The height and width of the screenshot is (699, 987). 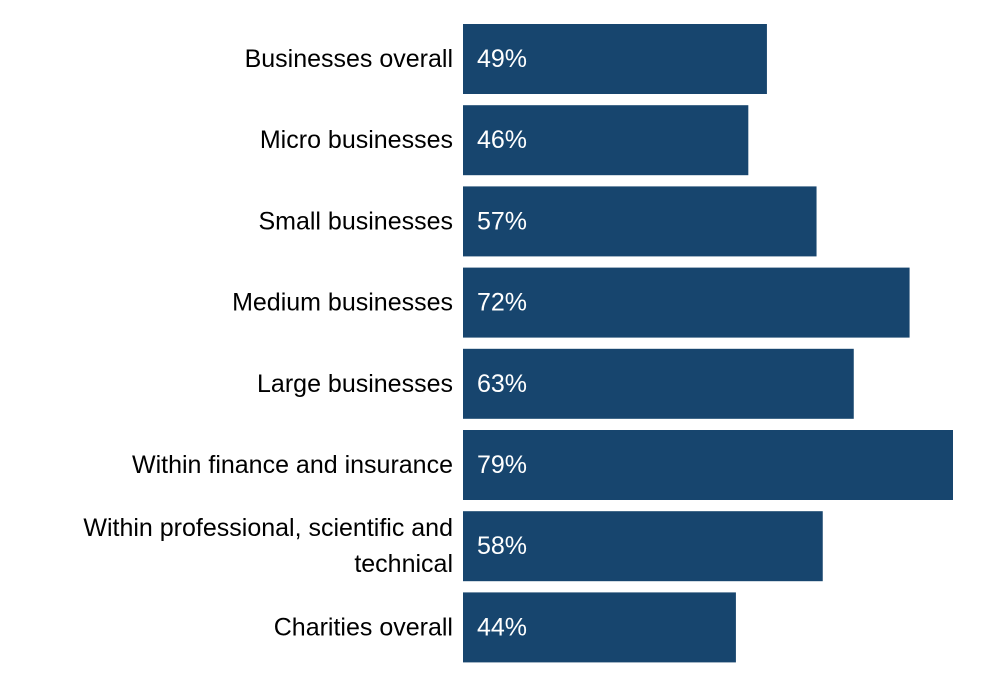 What do you see at coordinates (363, 627) in the screenshot?
I see `category-label-charities-overall: Charities overall` at bounding box center [363, 627].